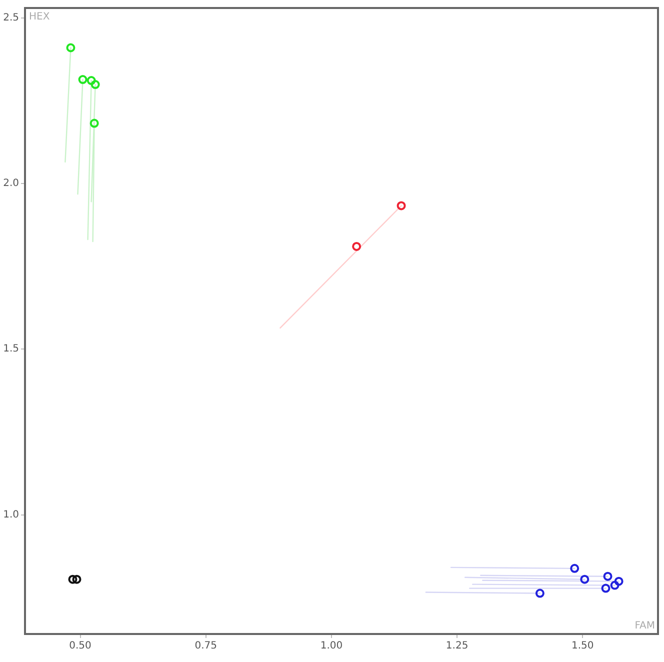 This screenshot has height=662, width=664. Describe the element at coordinates (644, 626) in the screenshot. I see `x-axis-title: FAM` at that location.